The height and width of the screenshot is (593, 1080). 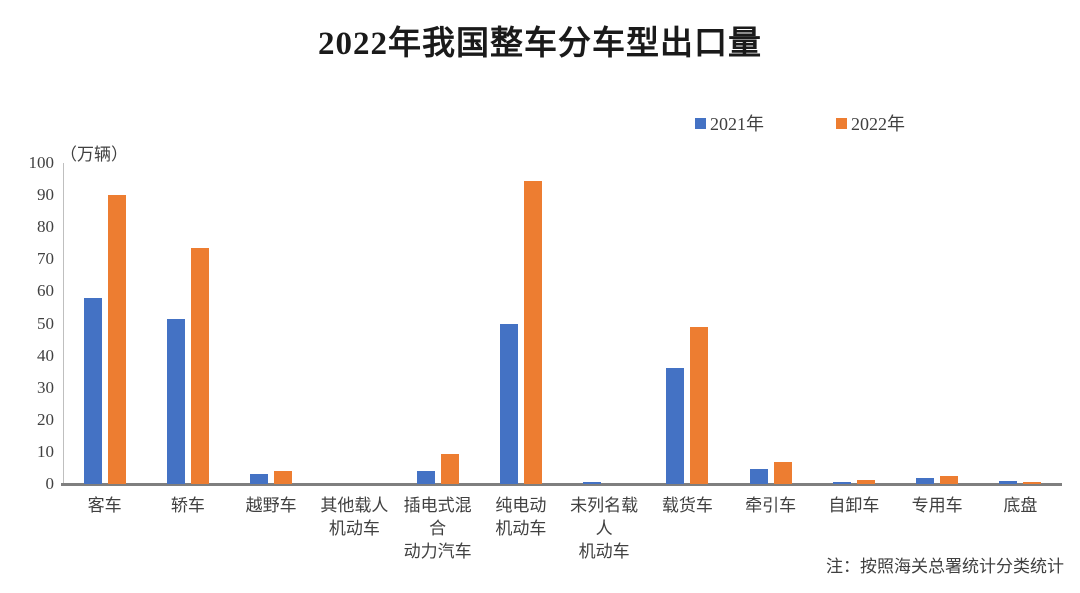 What do you see at coordinates (854, 505) in the screenshot?
I see `x-category-label: 自卸车` at bounding box center [854, 505].